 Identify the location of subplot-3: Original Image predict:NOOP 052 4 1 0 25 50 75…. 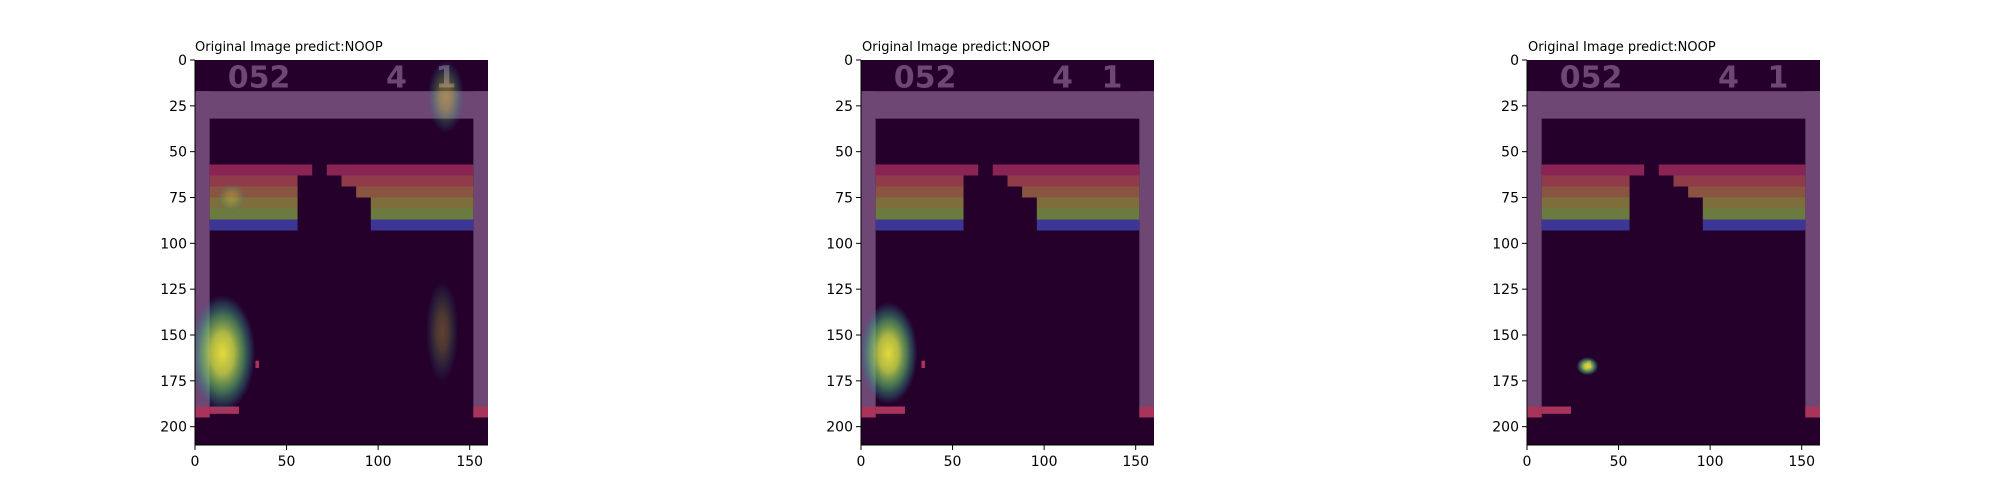
(1656, 255).